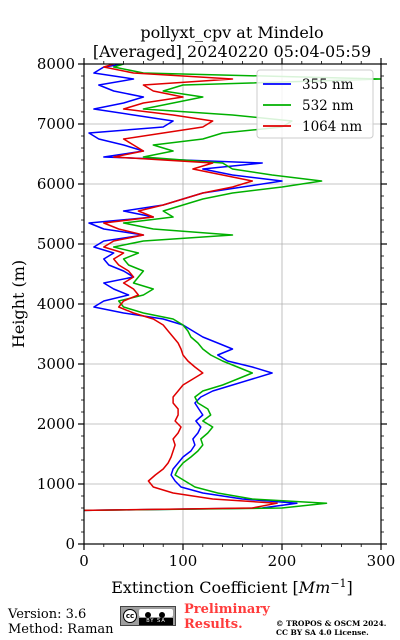 This screenshot has height=640, width=400. What do you see at coordinates (56, 484) in the screenshot?
I see `y-tick-label: 1000` at bounding box center [56, 484].